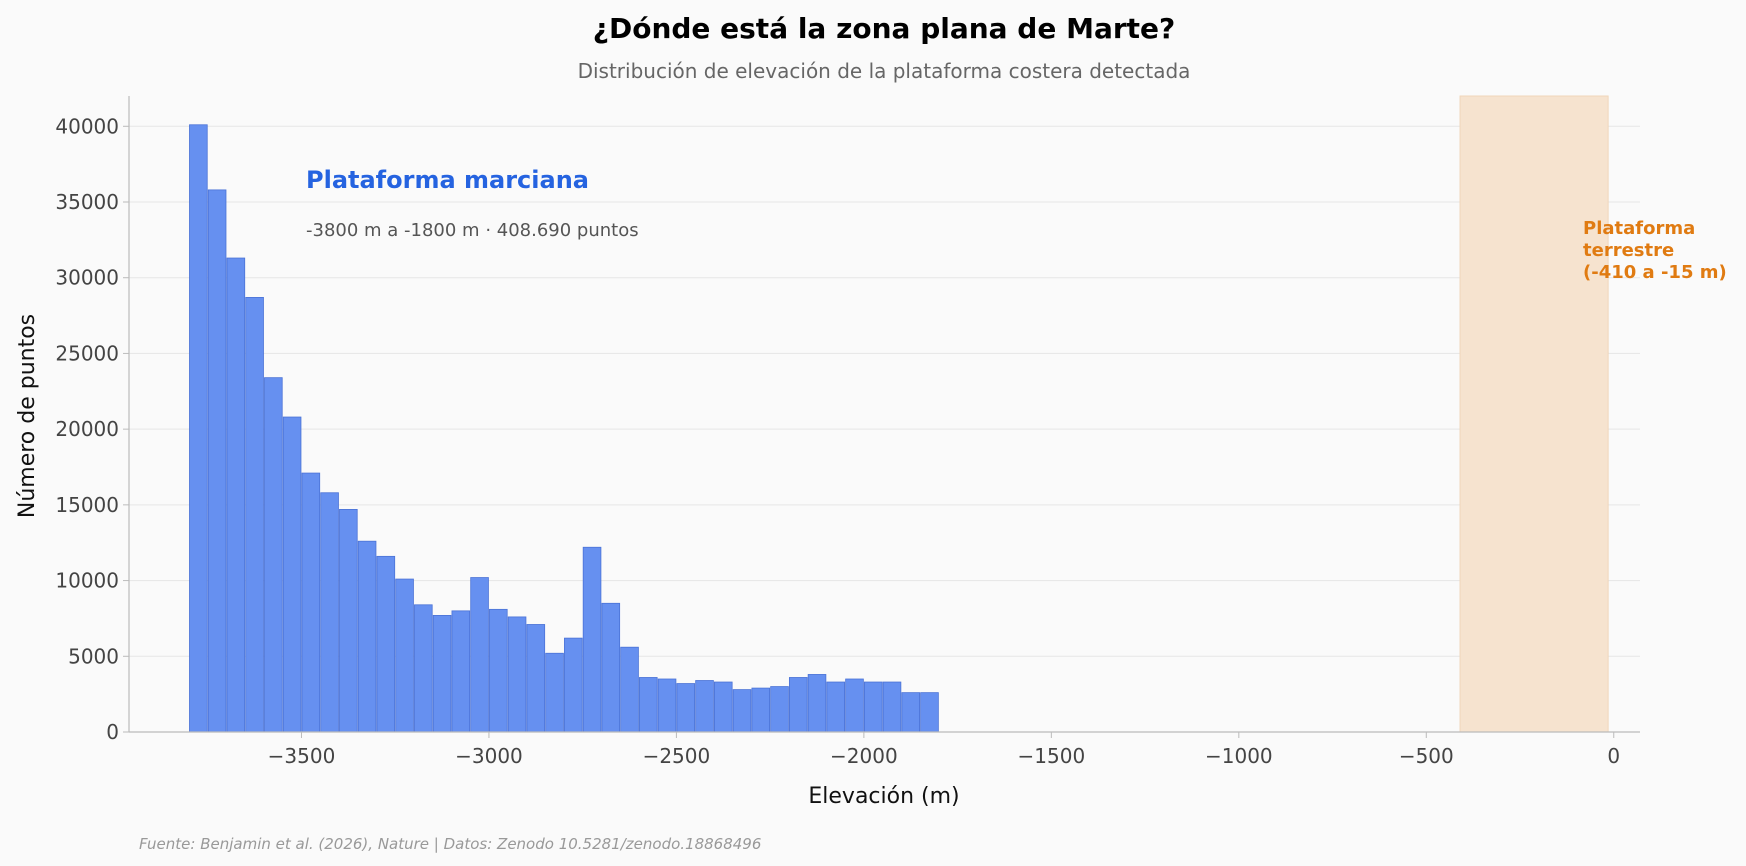  Describe the element at coordinates (27, 416) in the screenshot. I see `y-axis-label: Número de puntos` at that location.